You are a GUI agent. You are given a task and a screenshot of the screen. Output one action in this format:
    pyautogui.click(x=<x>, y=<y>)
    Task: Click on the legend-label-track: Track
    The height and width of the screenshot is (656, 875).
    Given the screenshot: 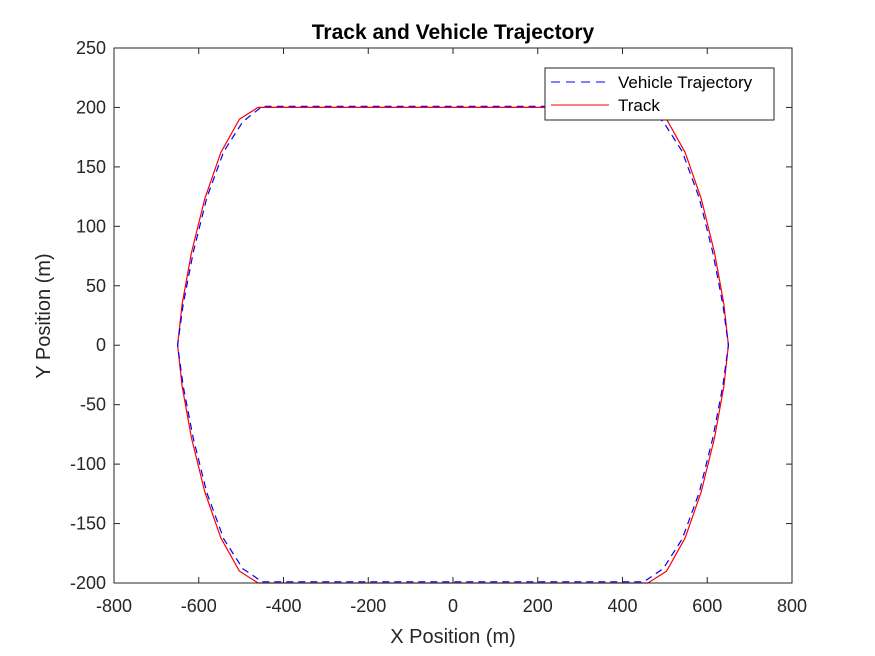 What is the action you would take?
    pyautogui.click(x=639, y=105)
    